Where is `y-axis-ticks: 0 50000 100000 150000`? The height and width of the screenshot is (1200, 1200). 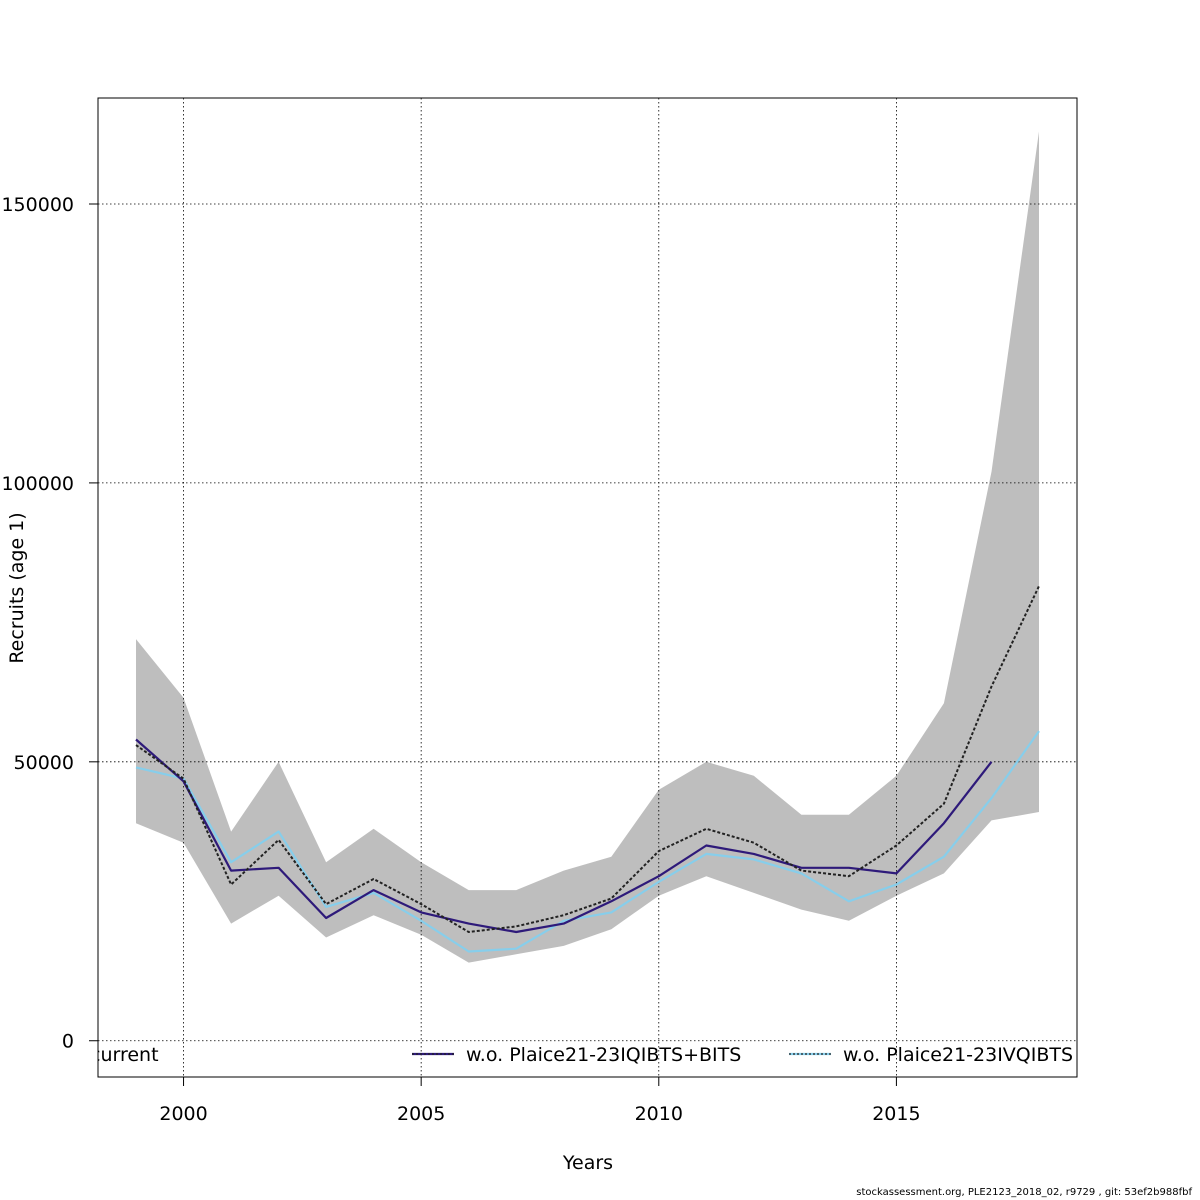
y-axis-ticks: 0 50000 100000 150000 is located at coordinates (49, 623).